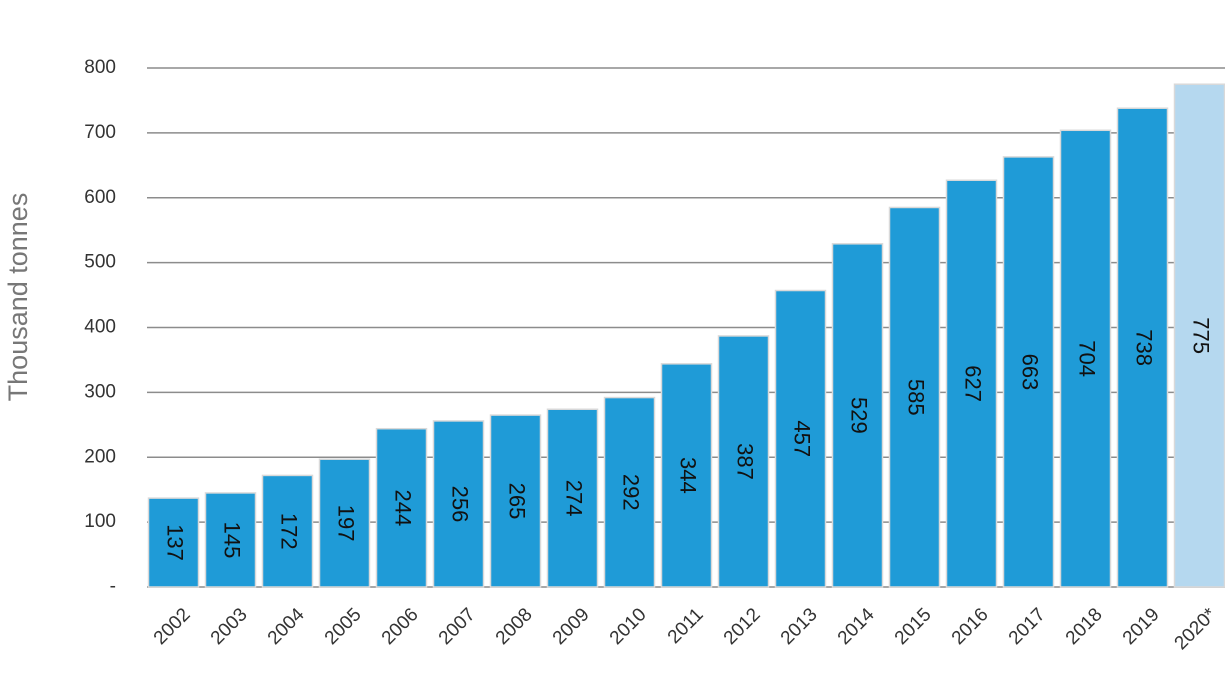 The width and height of the screenshot is (1225, 690). What do you see at coordinates (100, 391) in the screenshot?
I see `y-tick-label: 300` at bounding box center [100, 391].